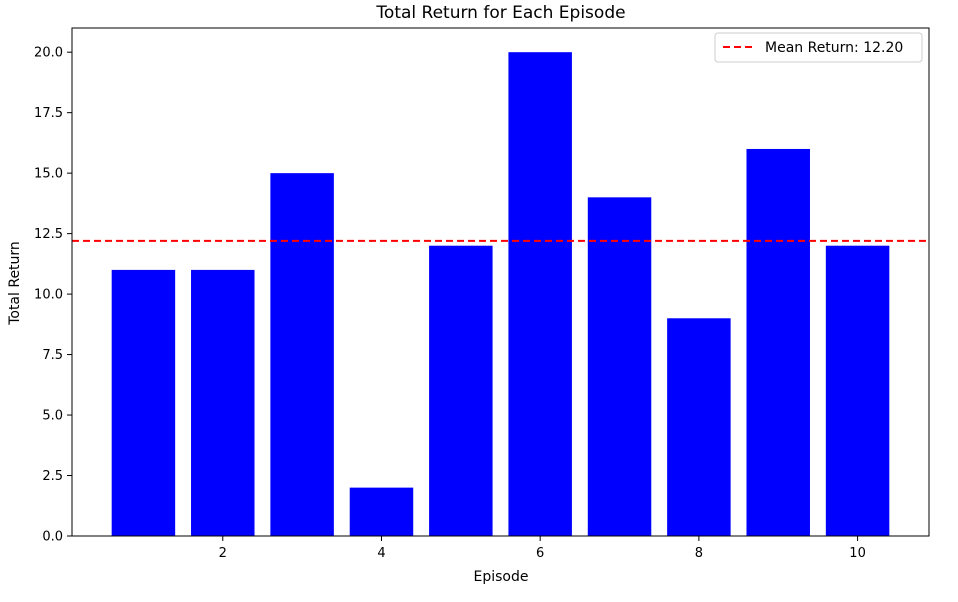  I want to click on x-tick-label: 6, so click(540, 553).